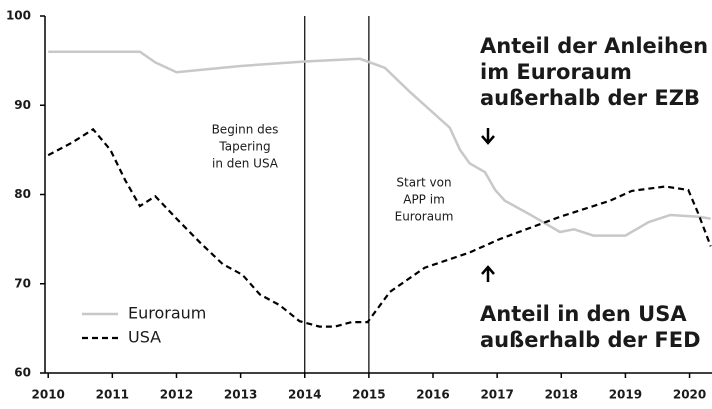  What do you see at coordinates (245, 164) in the screenshot?
I see `annotation: in den USA` at bounding box center [245, 164].